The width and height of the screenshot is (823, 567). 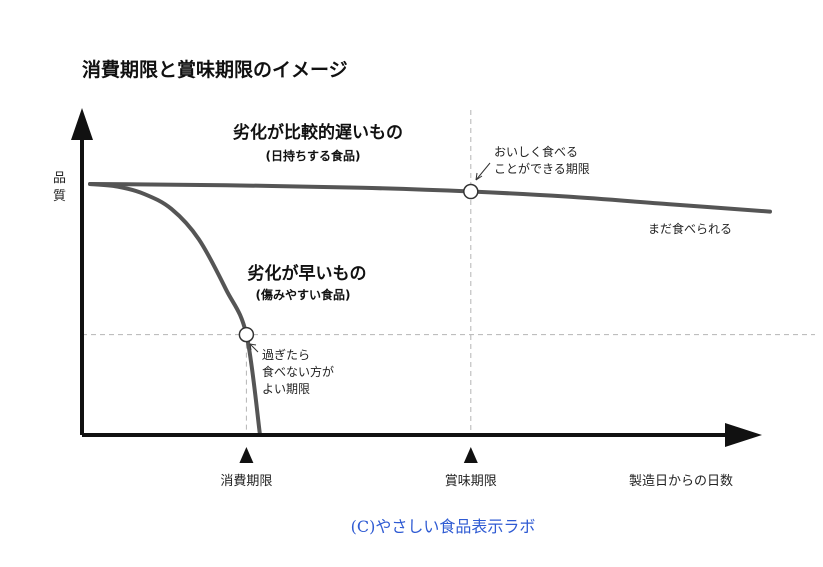 I want to click on use-by-point, so click(x=246, y=334).